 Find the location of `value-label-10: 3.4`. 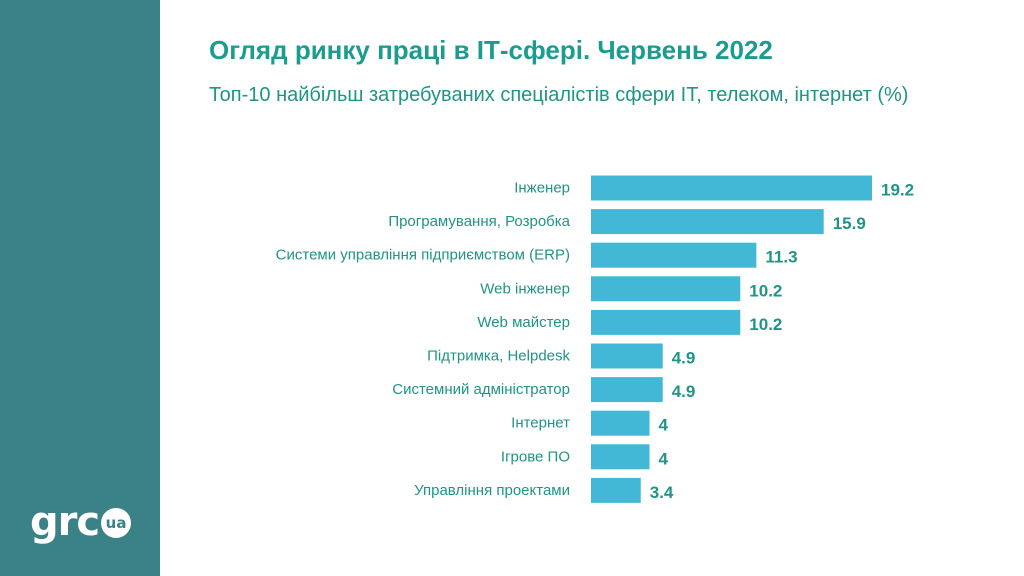

value-label-10: 3.4 is located at coordinates (662, 492).